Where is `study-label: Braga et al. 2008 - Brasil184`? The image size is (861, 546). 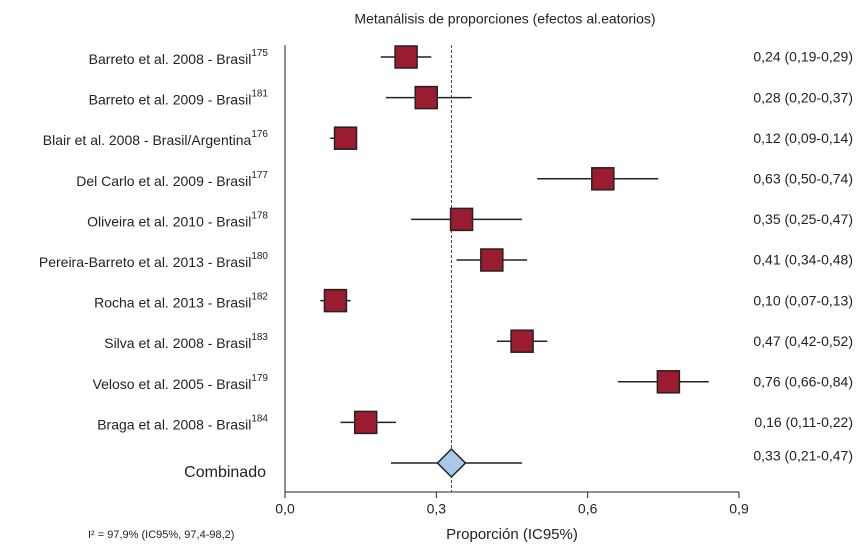 study-label: Braga et al. 2008 - Brasil184 is located at coordinates (182, 422).